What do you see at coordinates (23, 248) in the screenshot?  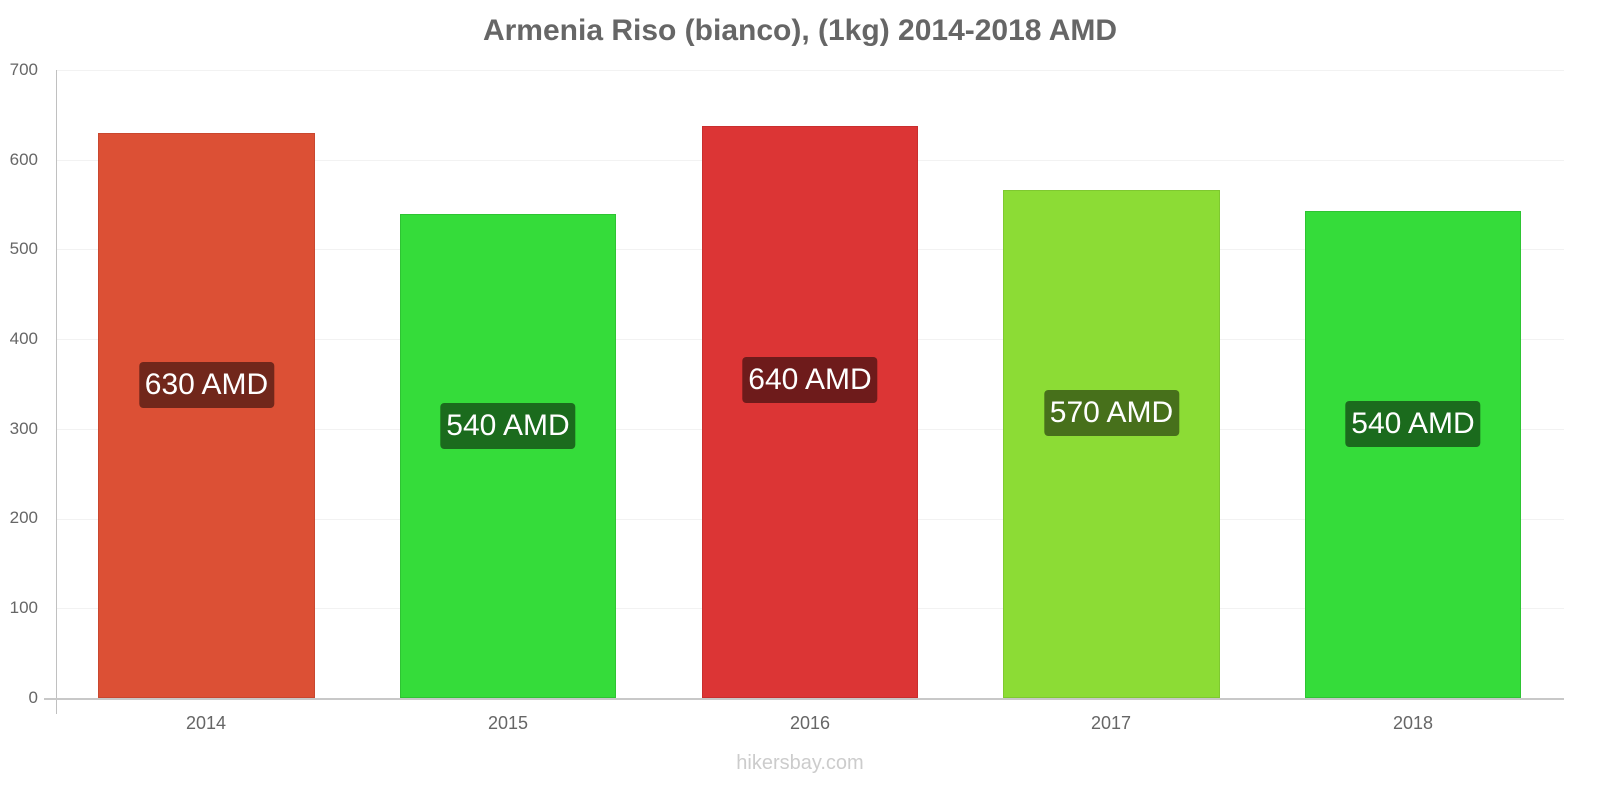 I see `y-tick-label: 500` at bounding box center [23, 248].